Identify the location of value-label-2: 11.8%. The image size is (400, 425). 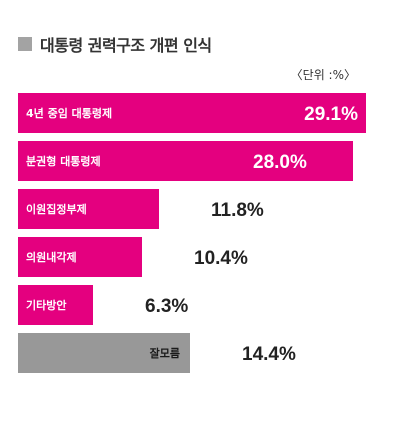
(237, 210).